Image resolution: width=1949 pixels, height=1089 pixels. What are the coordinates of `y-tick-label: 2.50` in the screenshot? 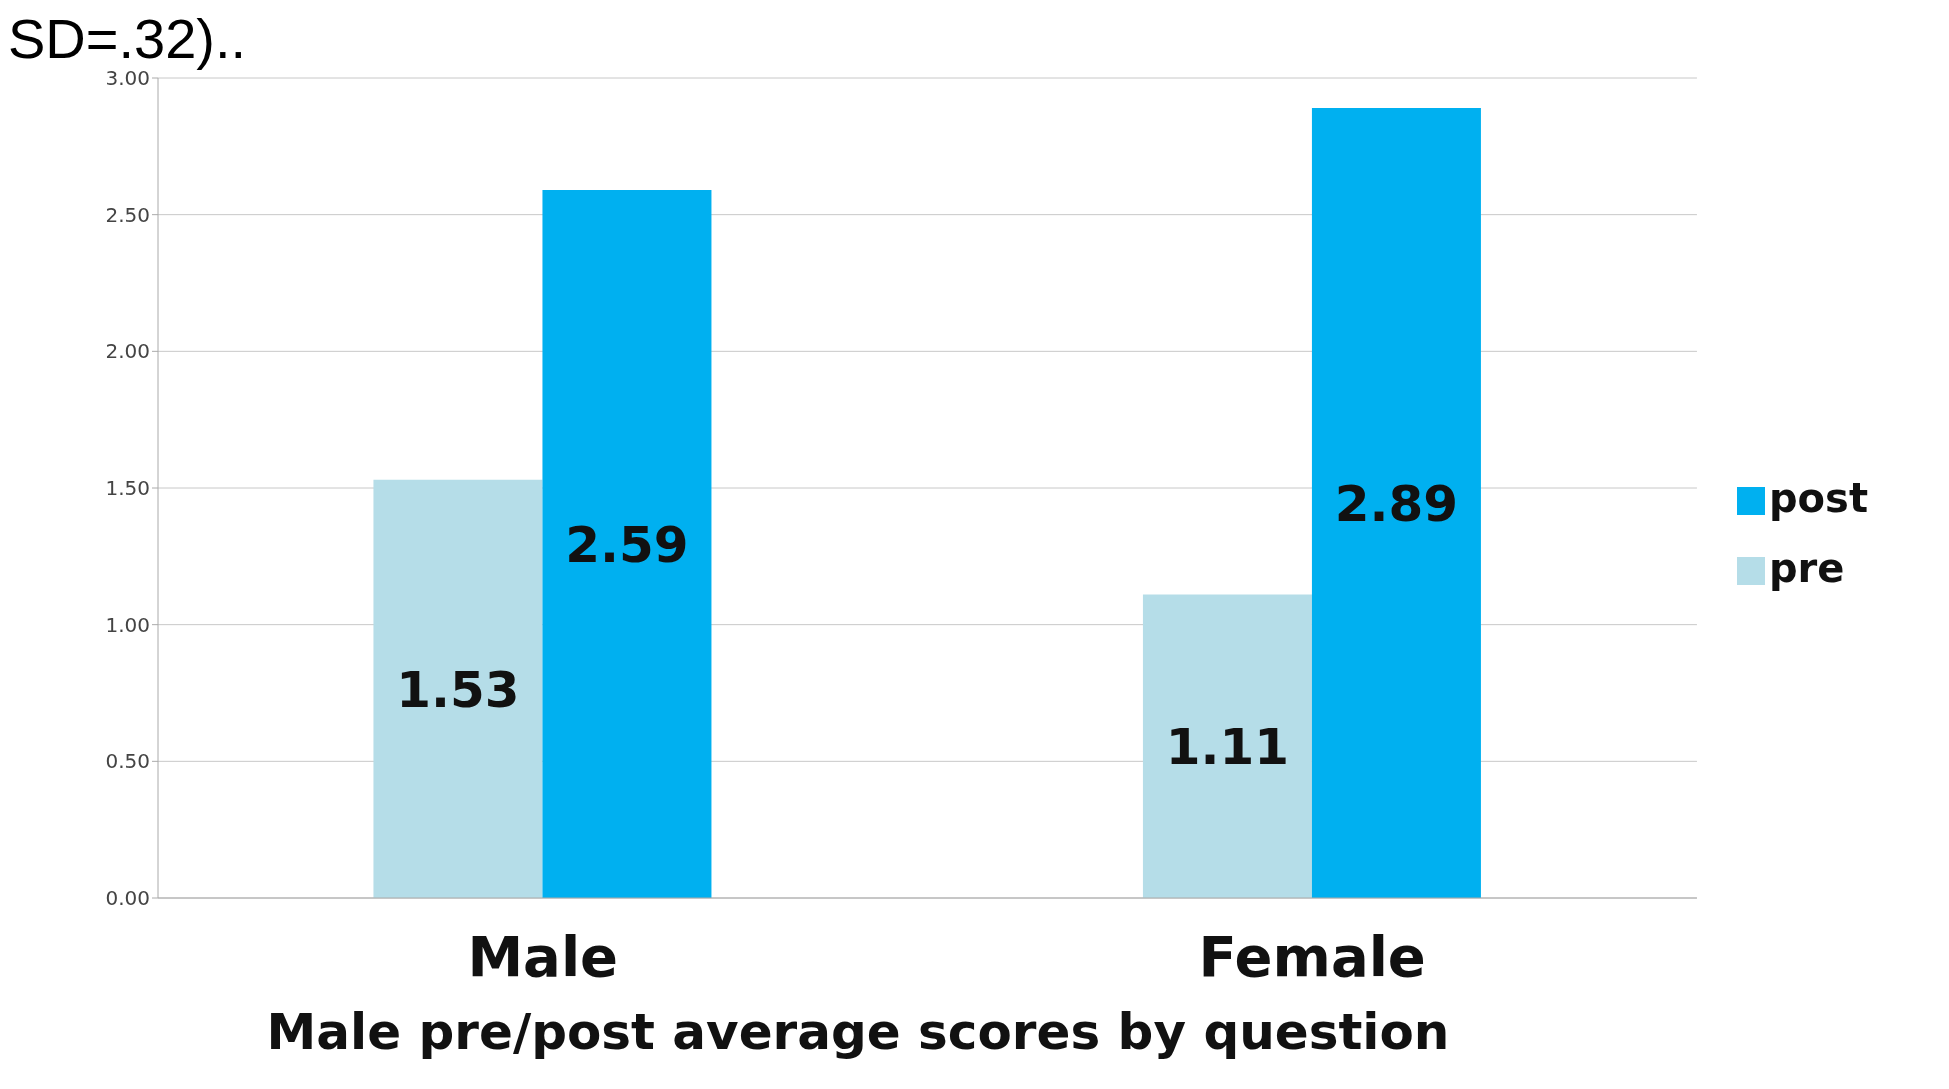 It's located at (127, 214).